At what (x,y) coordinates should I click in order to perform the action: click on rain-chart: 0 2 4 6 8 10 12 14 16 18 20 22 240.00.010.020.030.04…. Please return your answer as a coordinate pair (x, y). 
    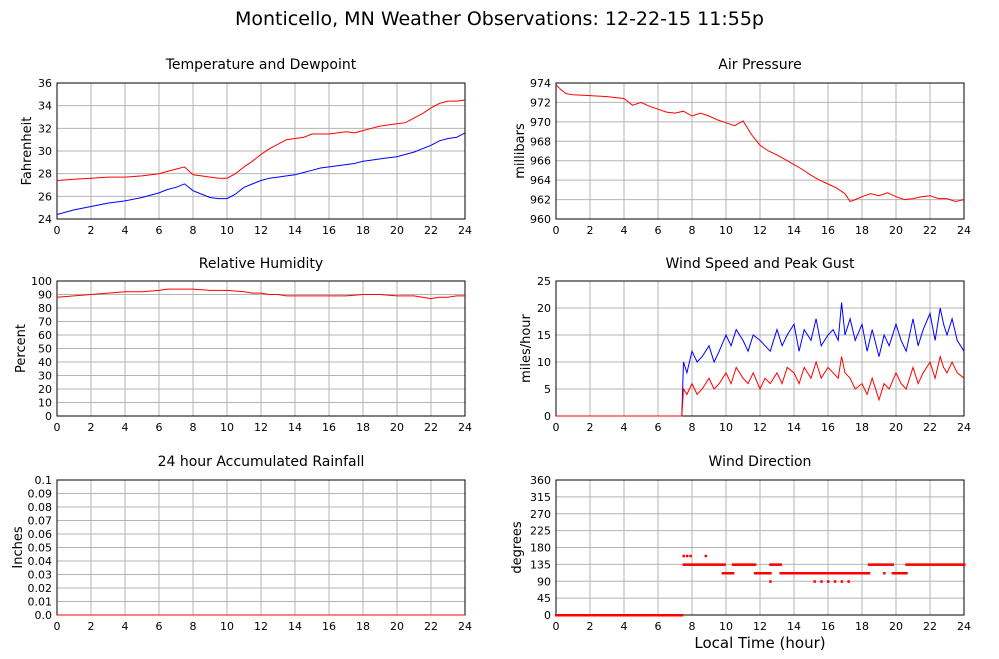
    Looking at the image, I should click on (241, 543).